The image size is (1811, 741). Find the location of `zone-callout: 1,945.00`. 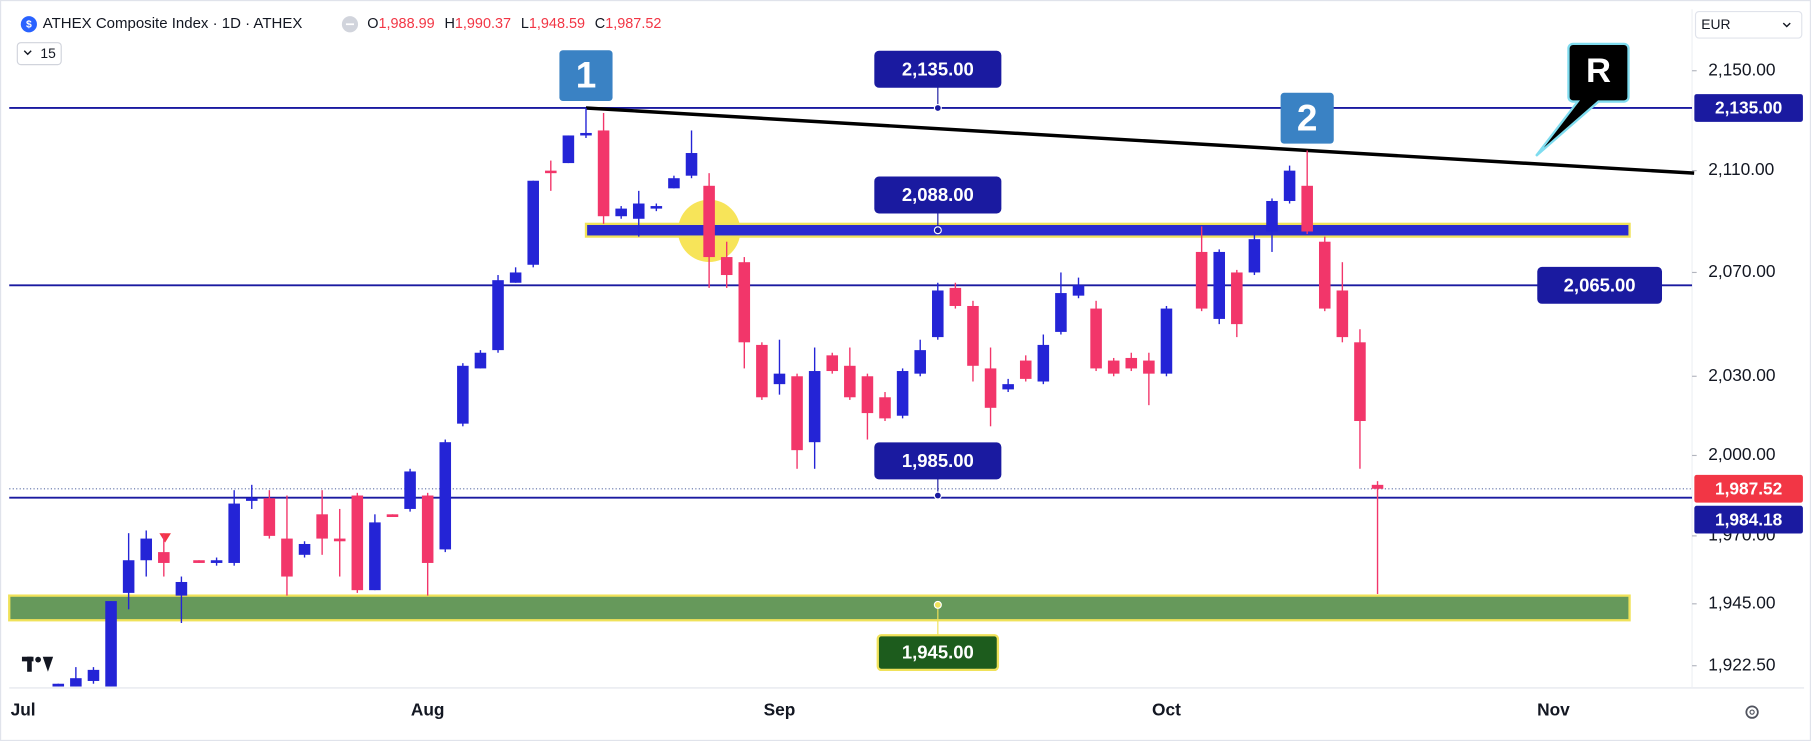

zone-callout: 1,945.00 is located at coordinates (938, 652).